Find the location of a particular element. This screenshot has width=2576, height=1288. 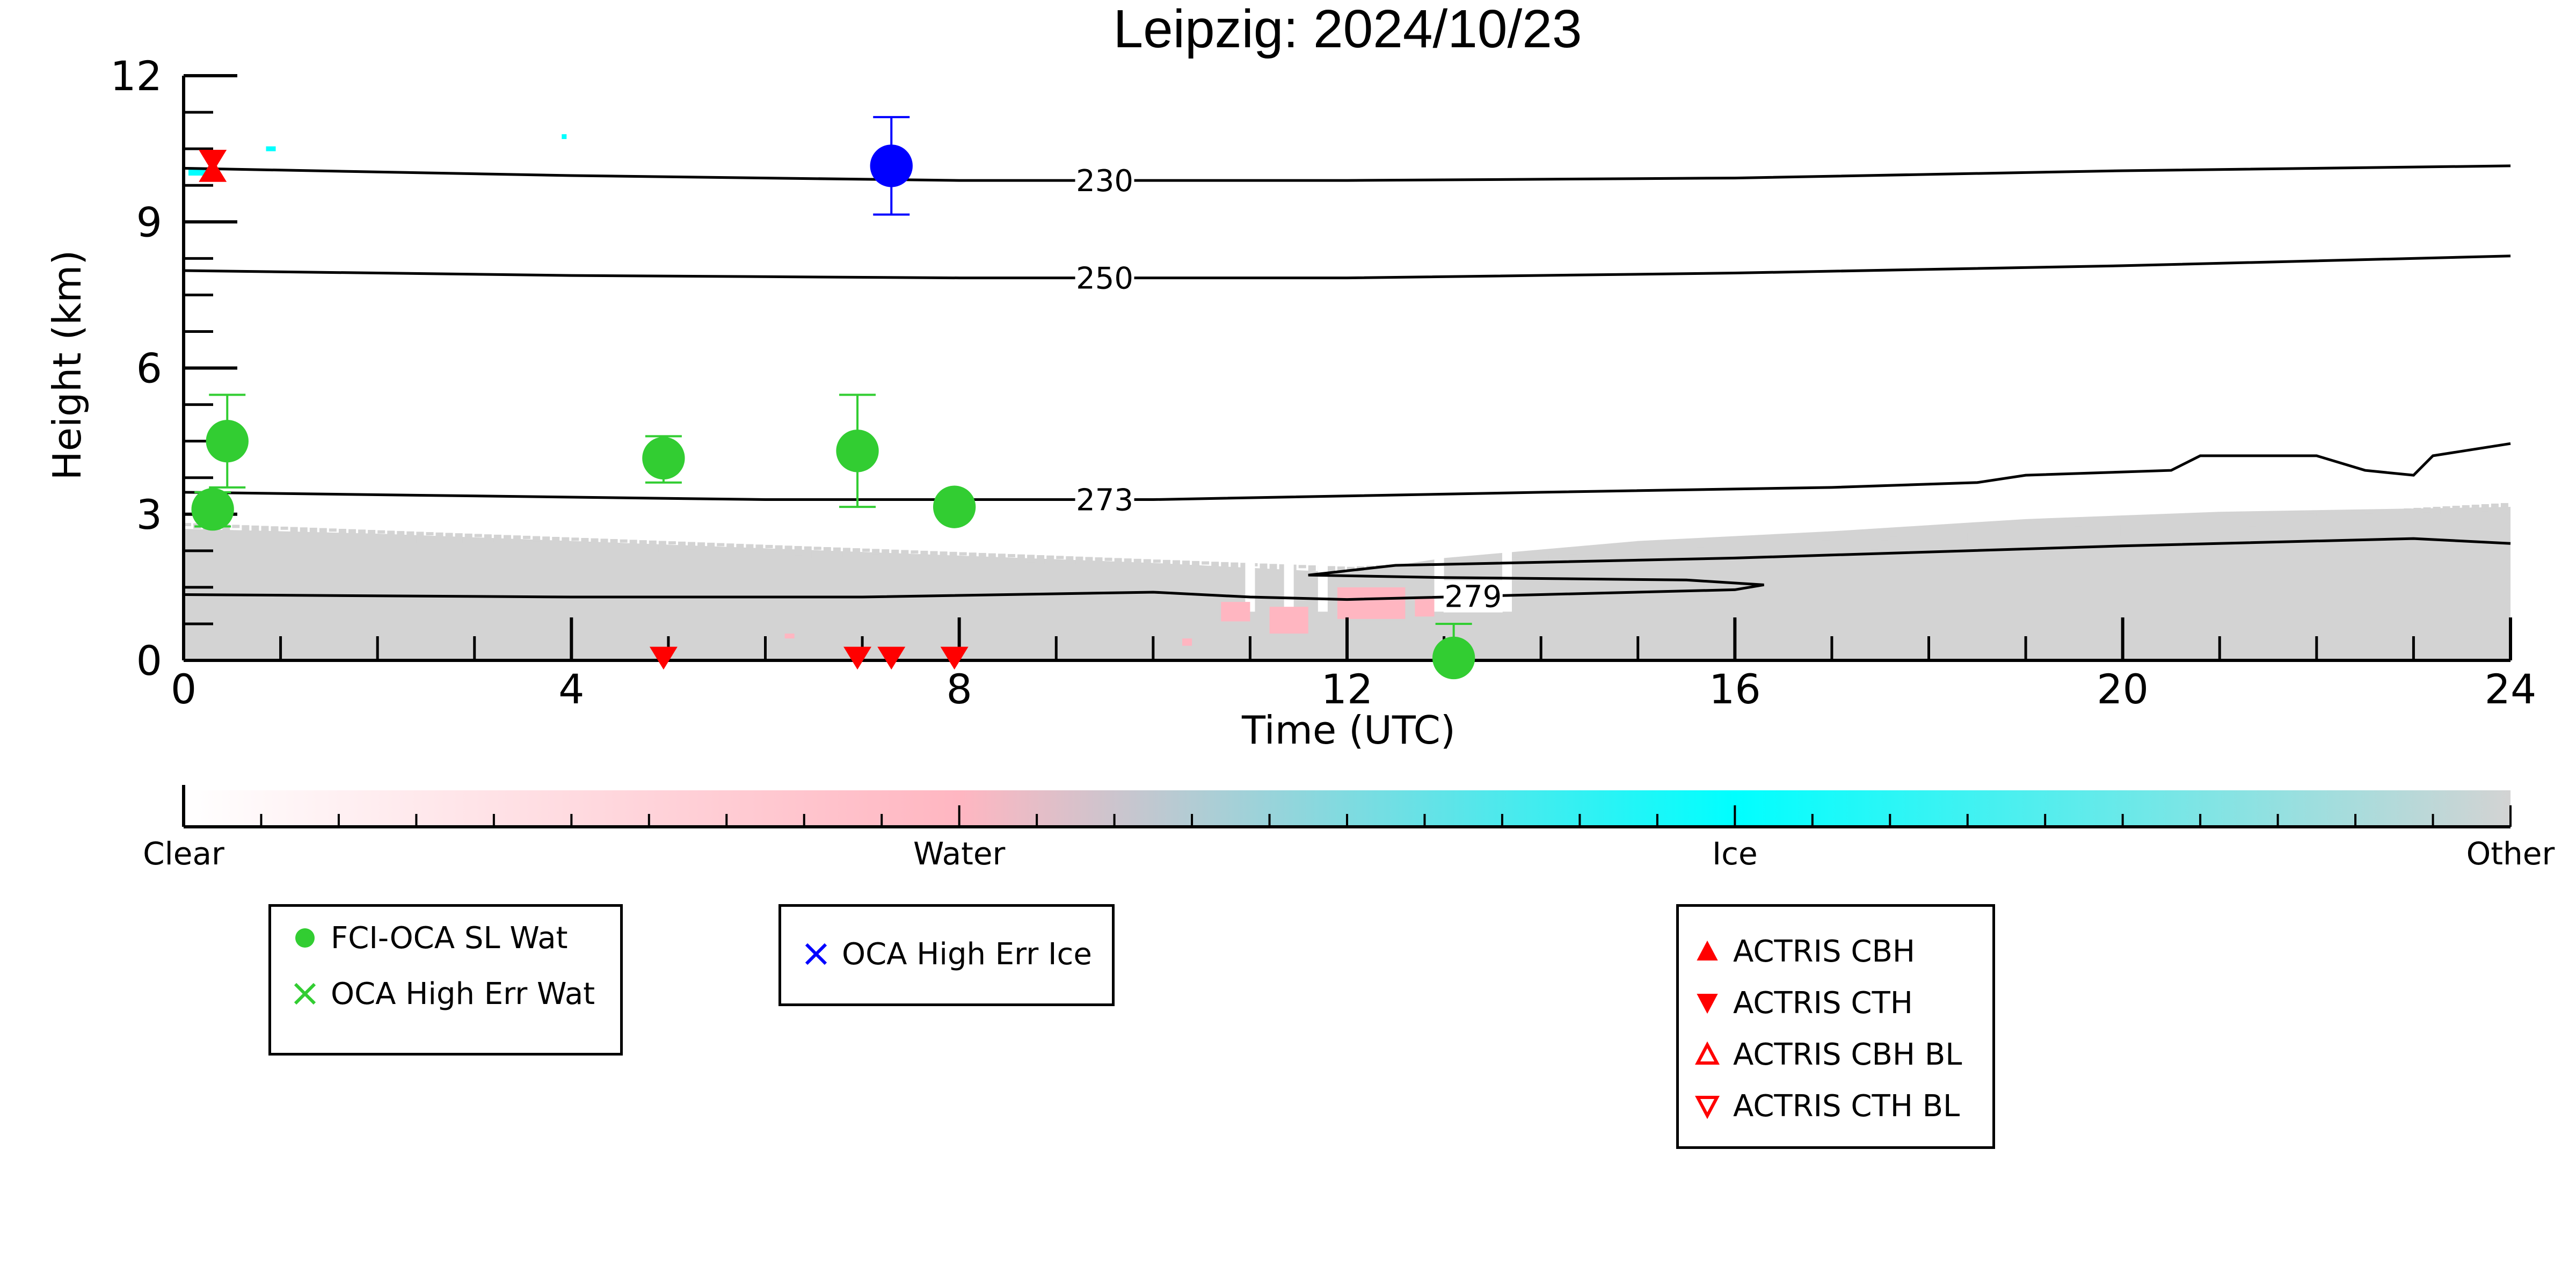

x-tick-label: 24 is located at coordinates (2511, 689).